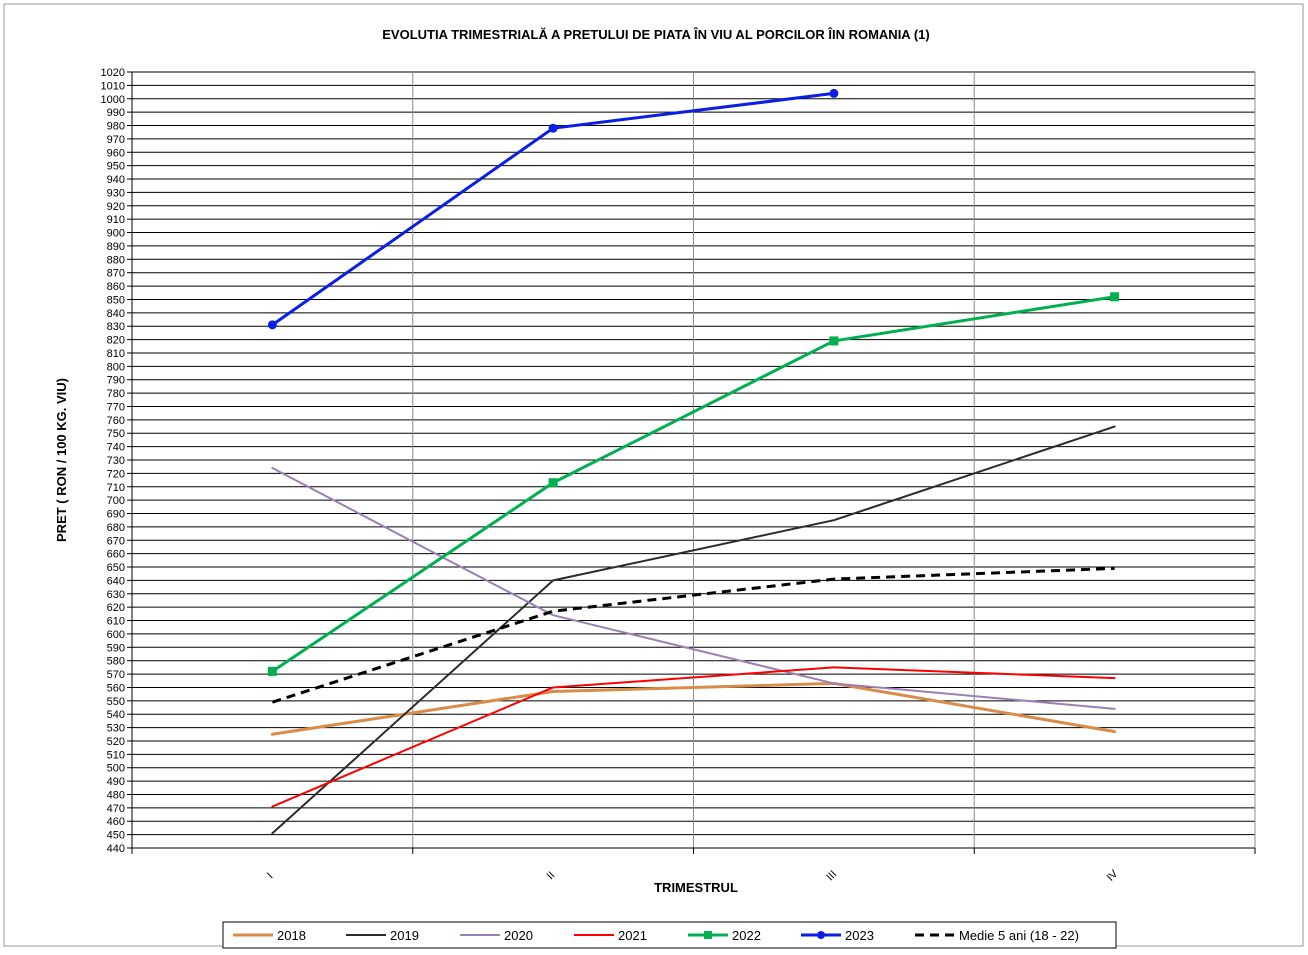  What do you see at coordinates (113, 100) in the screenshot?
I see `y-tick-label: 1000` at bounding box center [113, 100].